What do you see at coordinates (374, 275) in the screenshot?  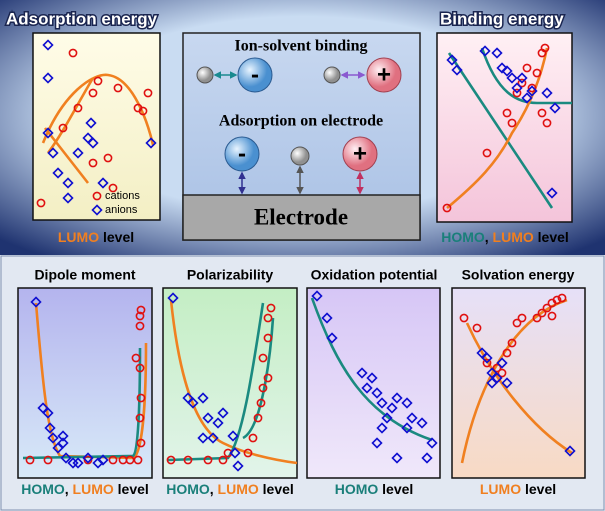 I see `panel-title: Oxidation potential` at bounding box center [374, 275].